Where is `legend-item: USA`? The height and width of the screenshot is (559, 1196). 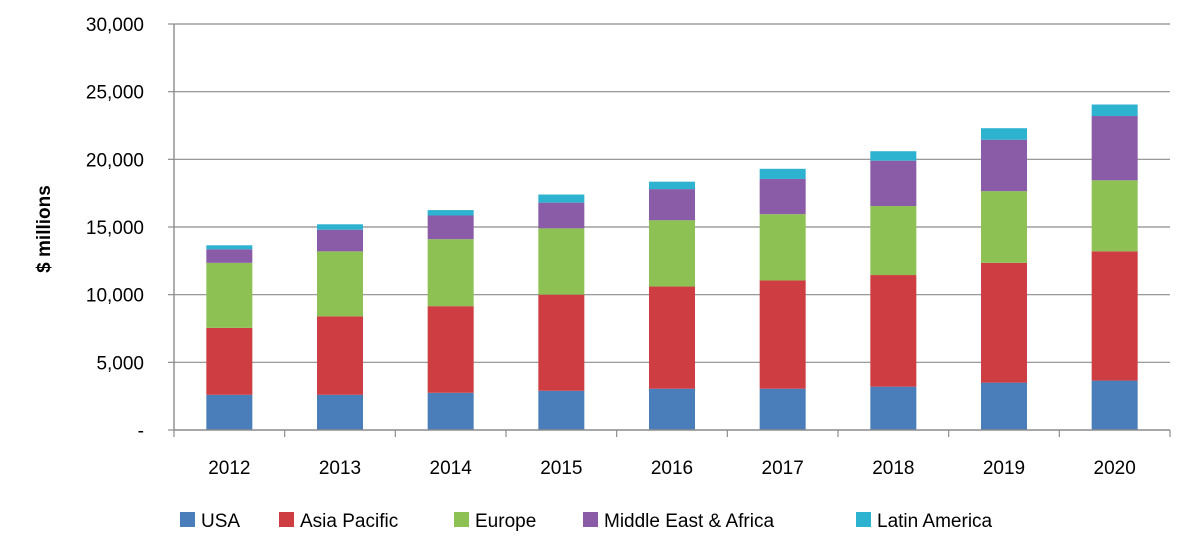
legend-item: USA is located at coordinates (210, 521).